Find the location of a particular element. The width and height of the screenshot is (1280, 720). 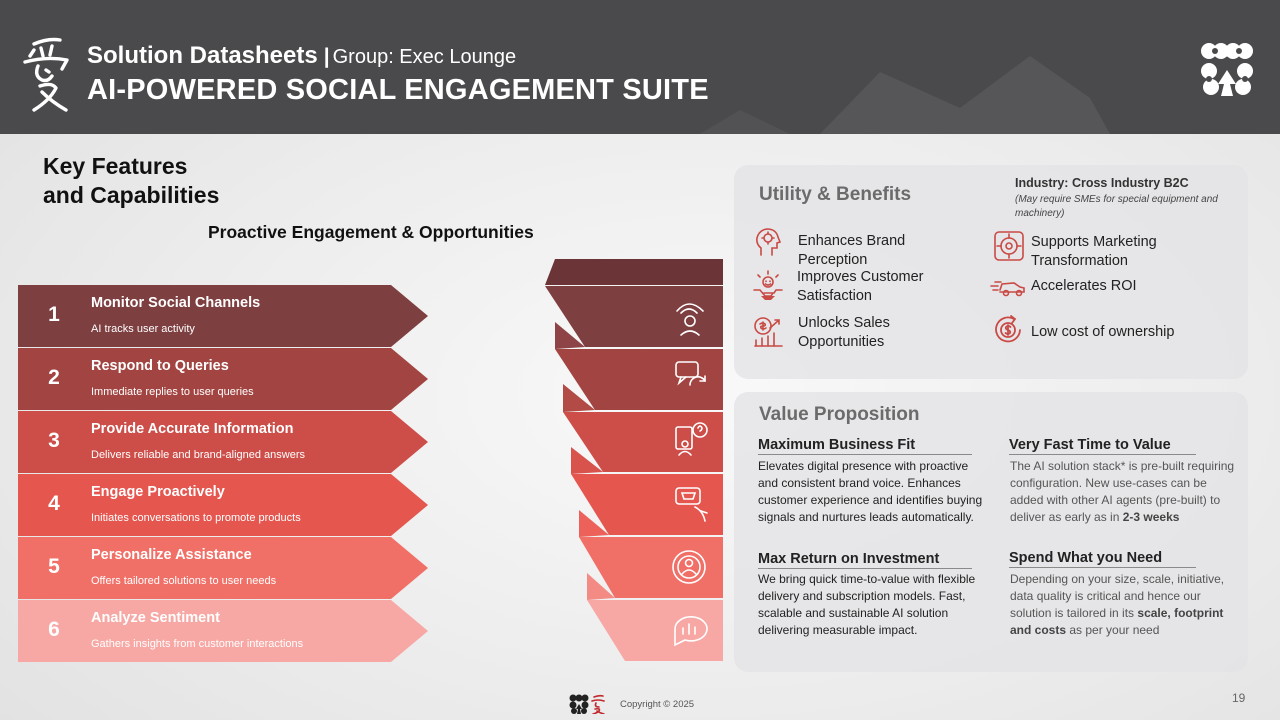

customer-satisfaction-icon is located at coordinates (768, 285).